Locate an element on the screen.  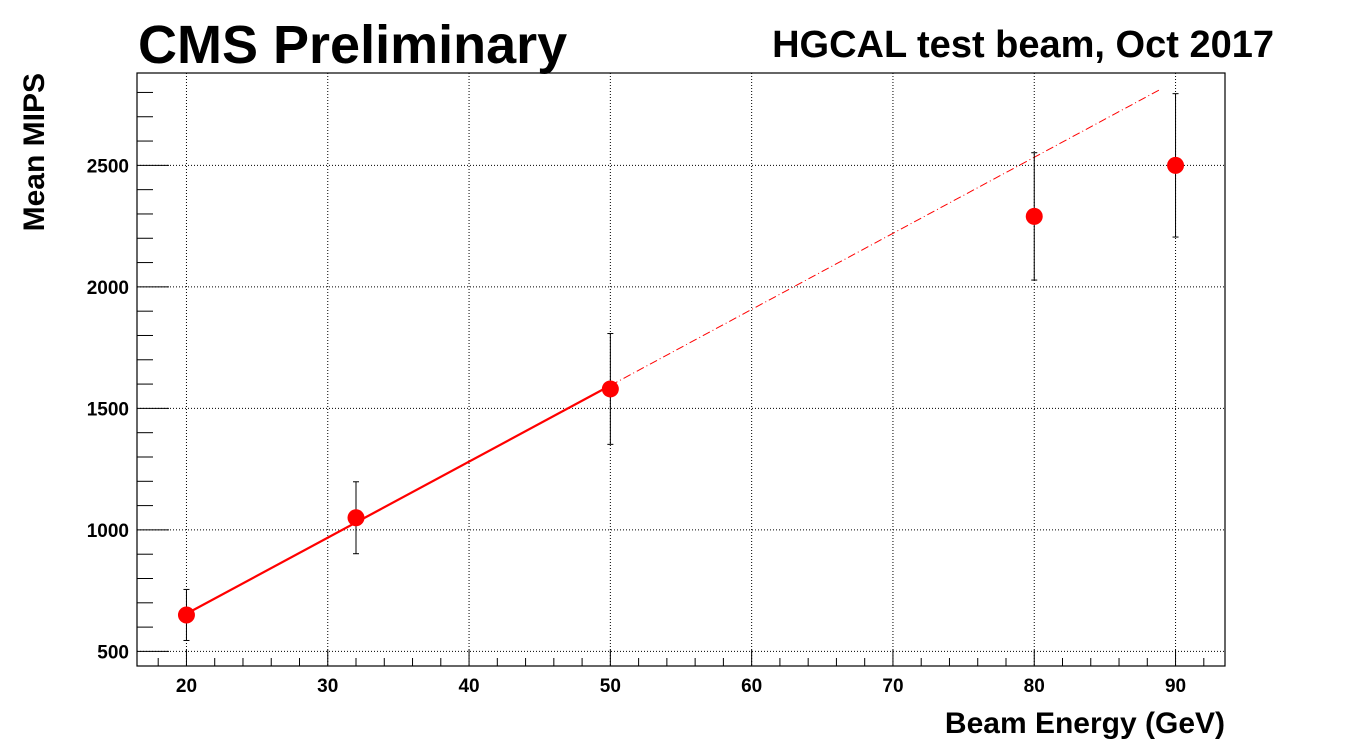
x-tick-label: 40 is located at coordinates (468, 686).